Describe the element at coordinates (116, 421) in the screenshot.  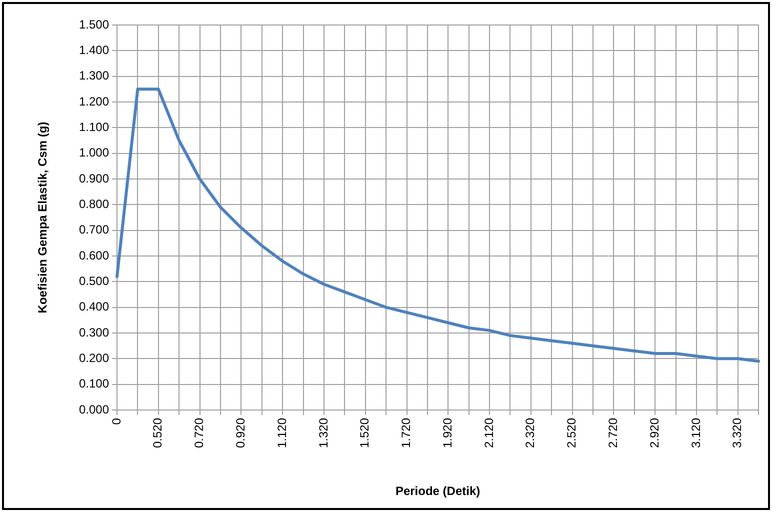
I see `x-tick-label: 0` at that location.